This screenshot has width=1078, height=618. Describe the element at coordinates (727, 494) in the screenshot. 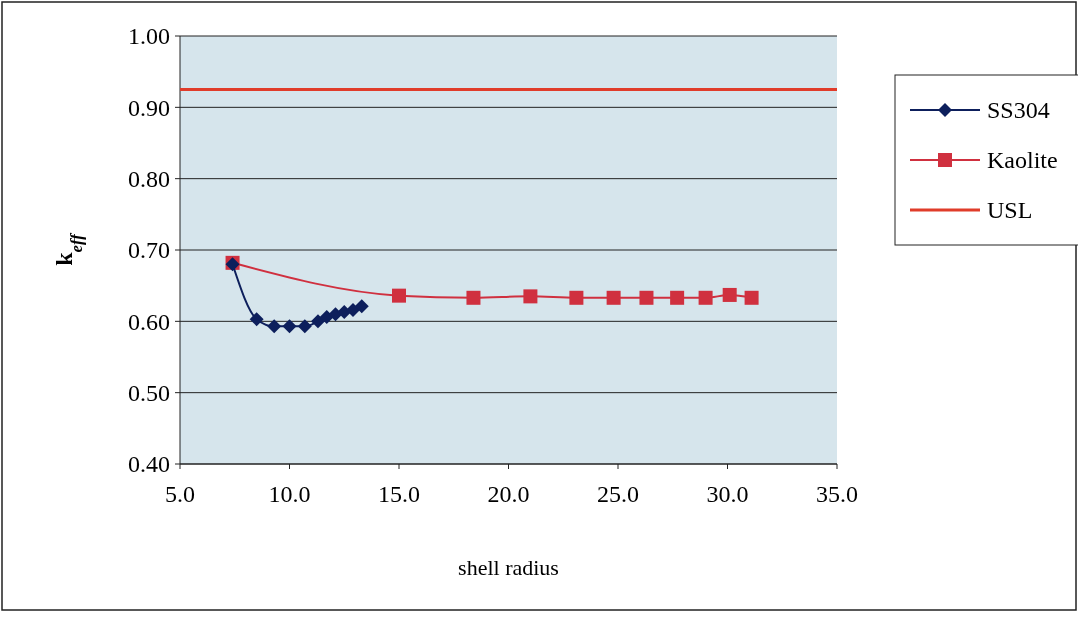

I see `x-tick-label: 30.0` at that location.